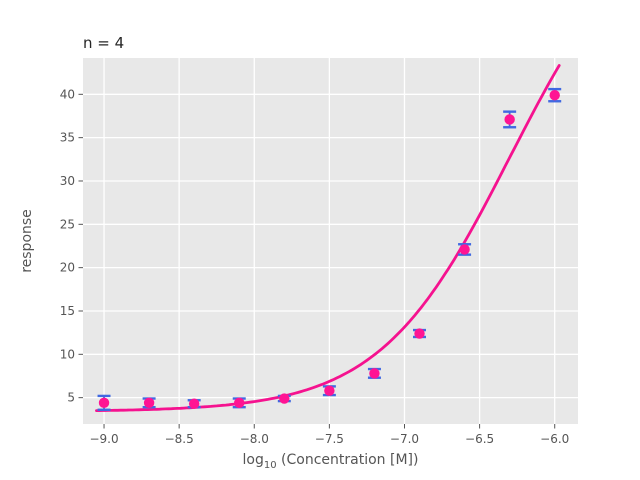  I want to click on x-tick-label: −6.5, so click(479, 439).